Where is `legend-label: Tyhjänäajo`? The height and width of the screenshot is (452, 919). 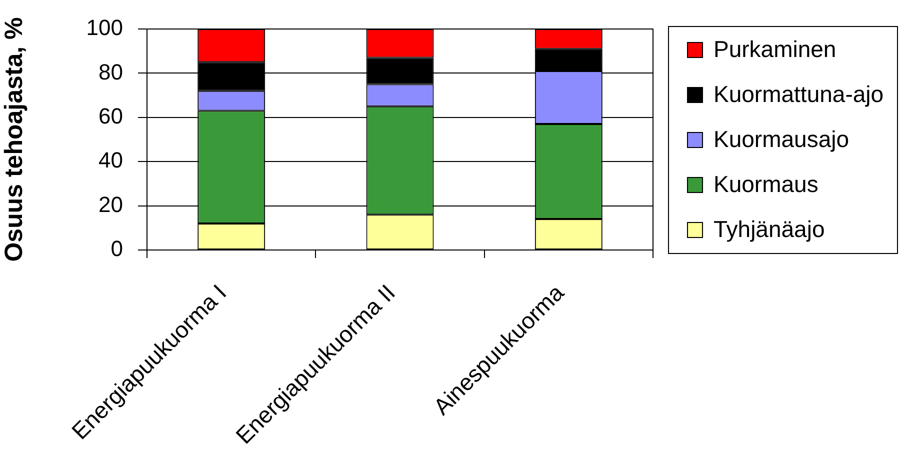
legend-label: Tyhjänäajo is located at coordinates (769, 229).